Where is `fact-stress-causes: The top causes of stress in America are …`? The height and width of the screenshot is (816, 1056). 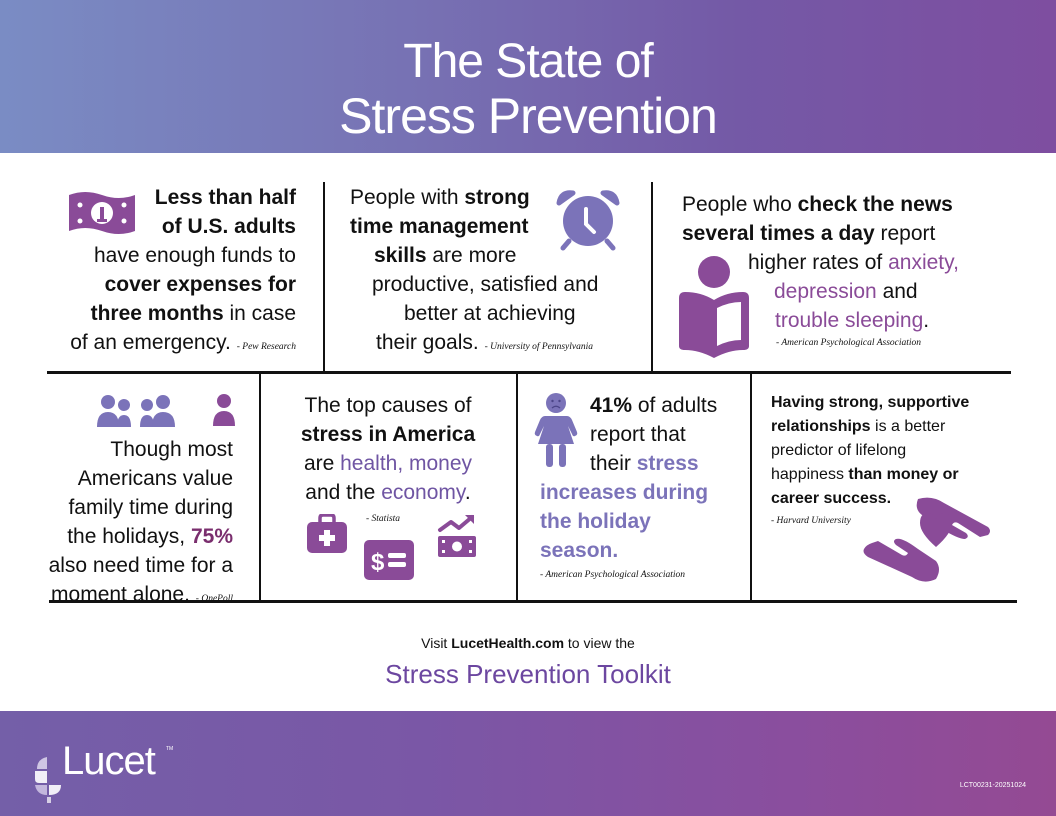
fact-stress-causes: The top causes of stress in America are … is located at coordinates (388, 449).